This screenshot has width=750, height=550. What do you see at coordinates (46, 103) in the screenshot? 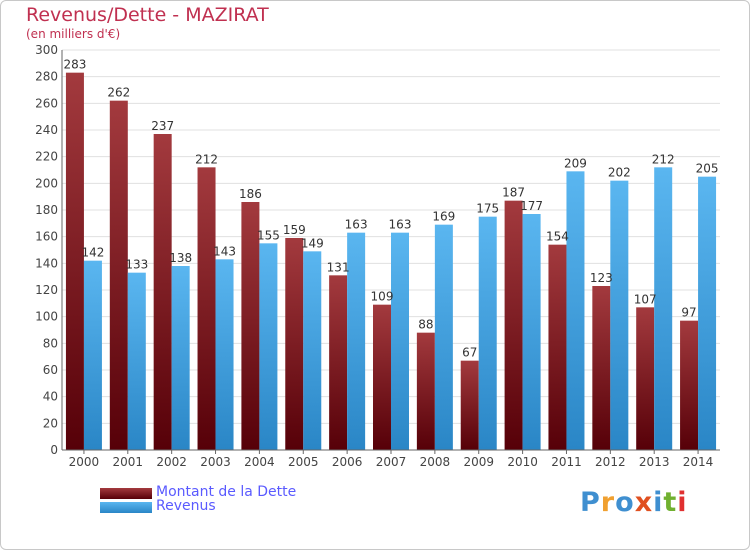
I see `y-tick-label: 260` at bounding box center [46, 103].